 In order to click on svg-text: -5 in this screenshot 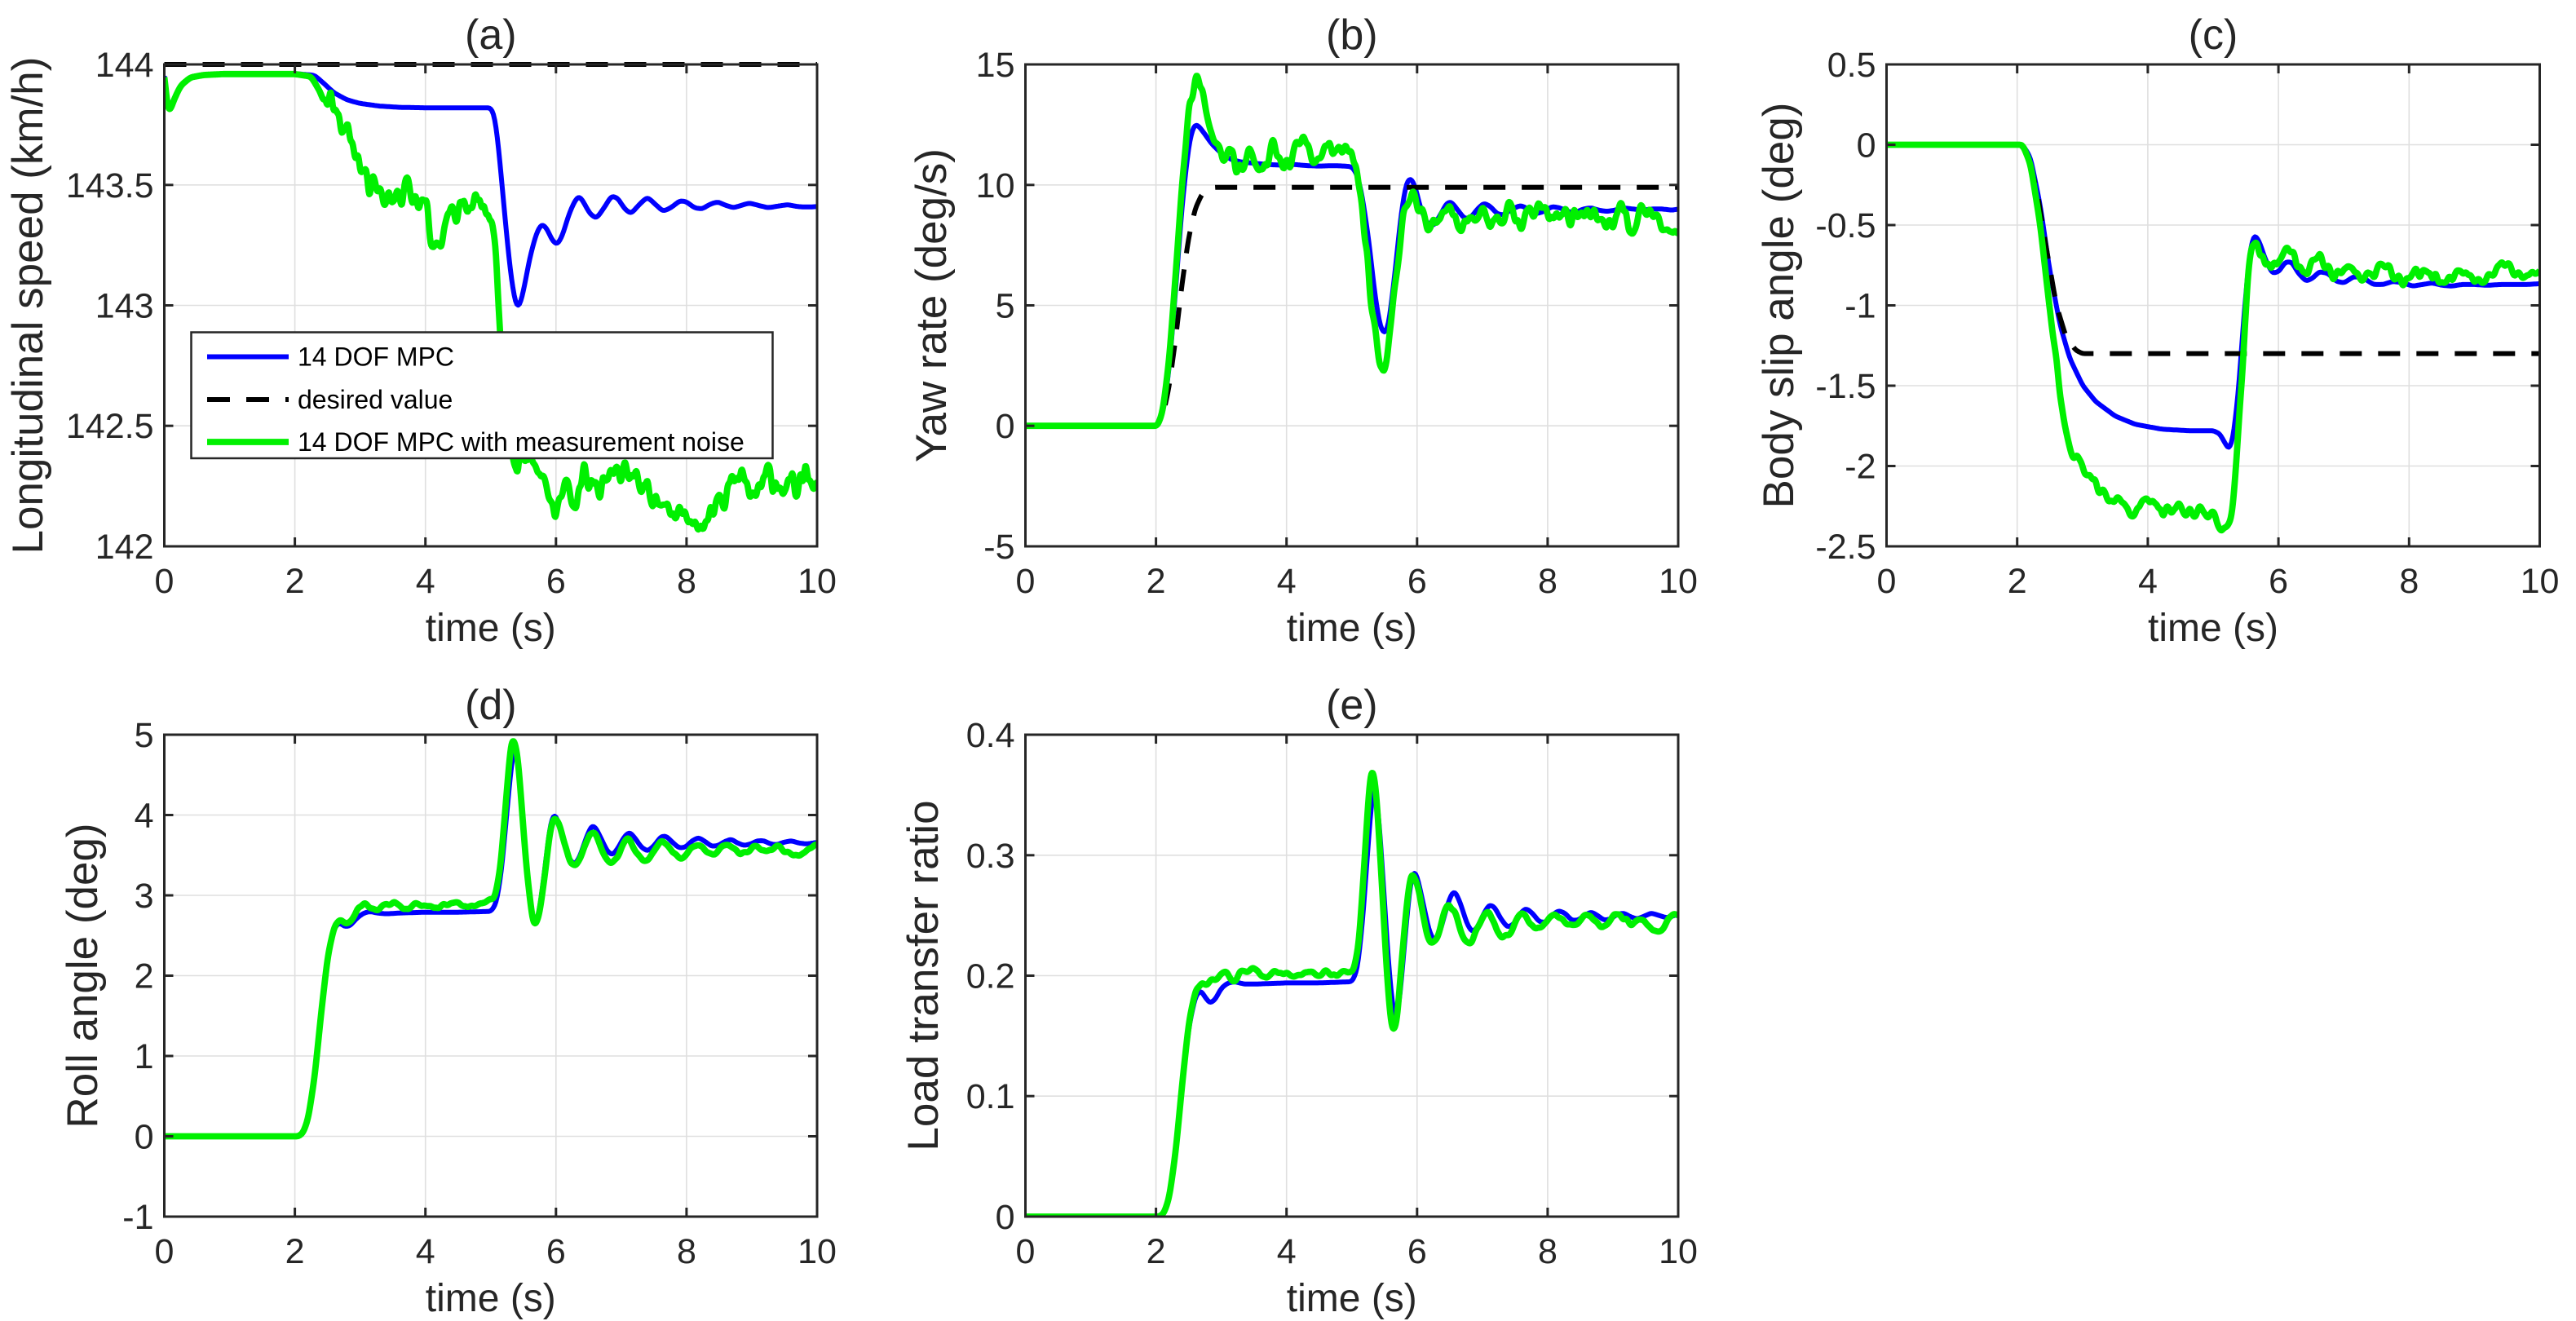, I will do `click(998, 547)`.